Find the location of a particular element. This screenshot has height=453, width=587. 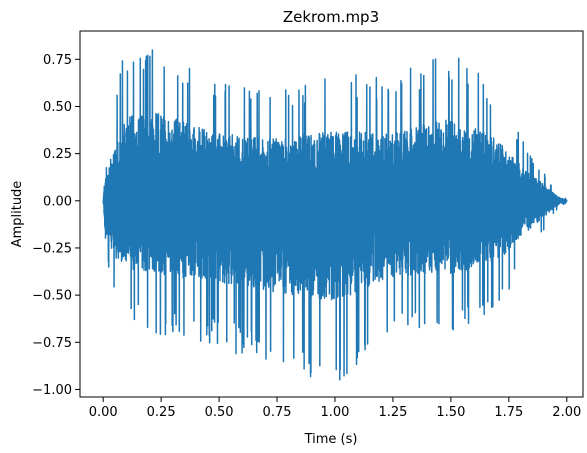

x-axis-ticks: 0.00 0.25 0.50 0.75 1.00 1.25 1.50 1.75 2.00 is located at coordinates (335, 408).